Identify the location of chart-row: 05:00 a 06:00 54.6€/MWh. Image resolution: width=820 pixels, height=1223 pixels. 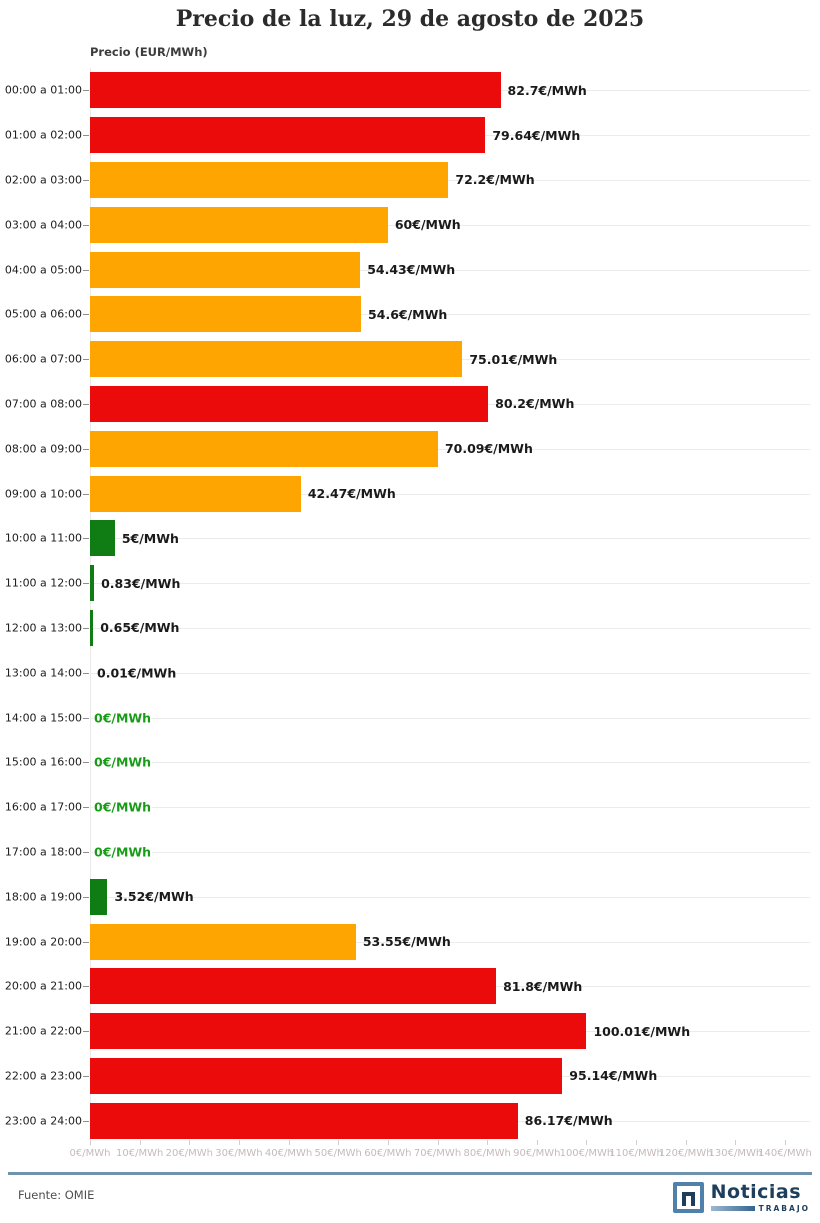
(410, 314).